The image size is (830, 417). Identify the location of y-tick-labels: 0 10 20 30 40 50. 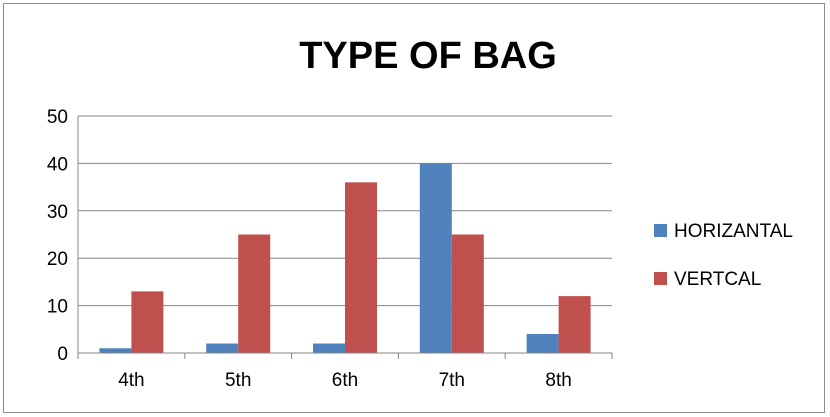
(57, 236).